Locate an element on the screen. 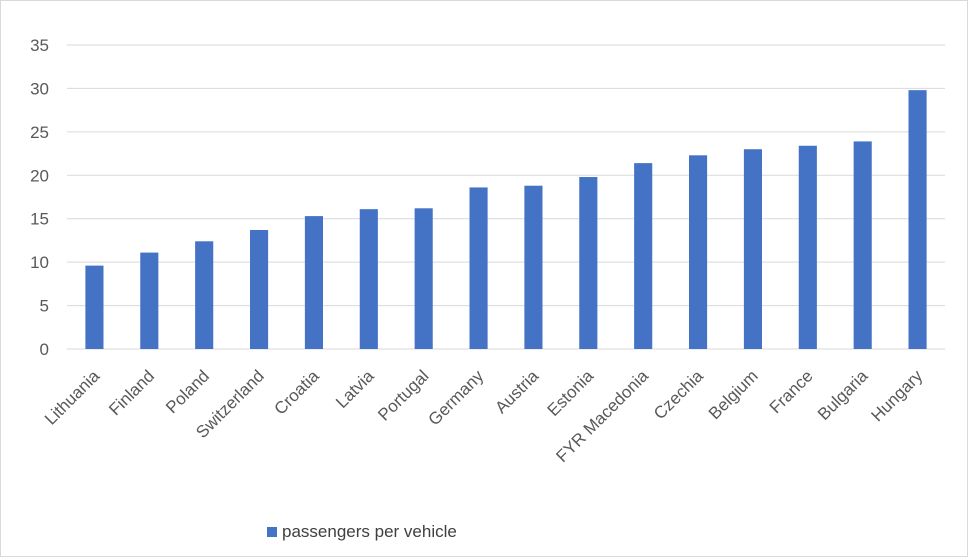  bar-croatia is located at coordinates (313, 282).